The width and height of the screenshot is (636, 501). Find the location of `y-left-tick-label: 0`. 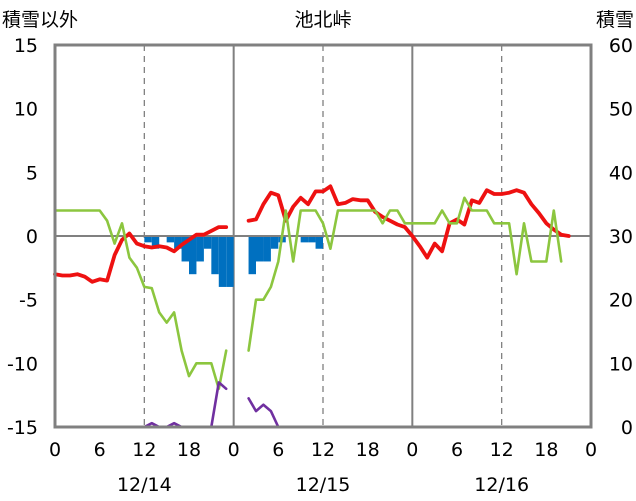

y-left-tick-label: 0 is located at coordinates (32, 237).